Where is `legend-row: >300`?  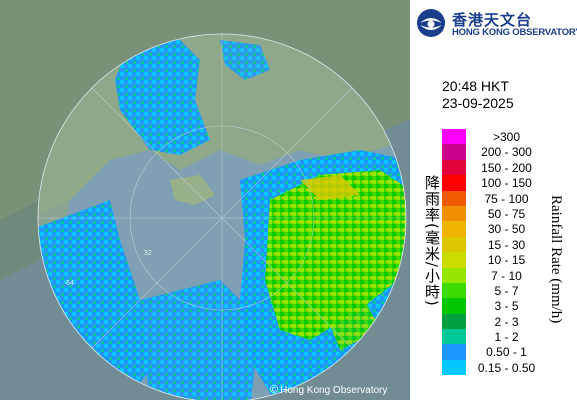
legend-row: >300 is located at coordinates (494, 137).